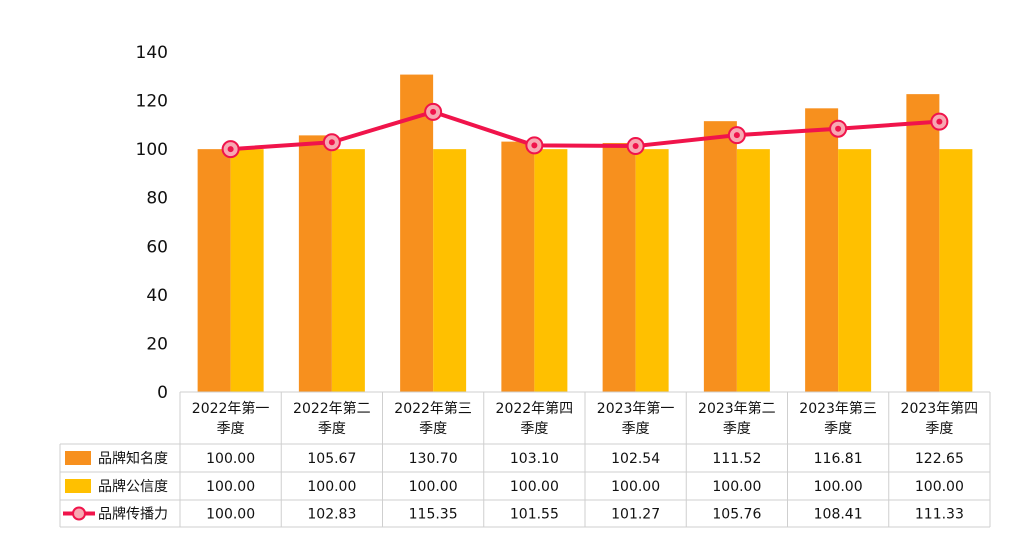 The width and height of the screenshot is (1024, 543). Describe the element at coordinates (79, 513) in the screenshot. I see `legend-marker` at that location.